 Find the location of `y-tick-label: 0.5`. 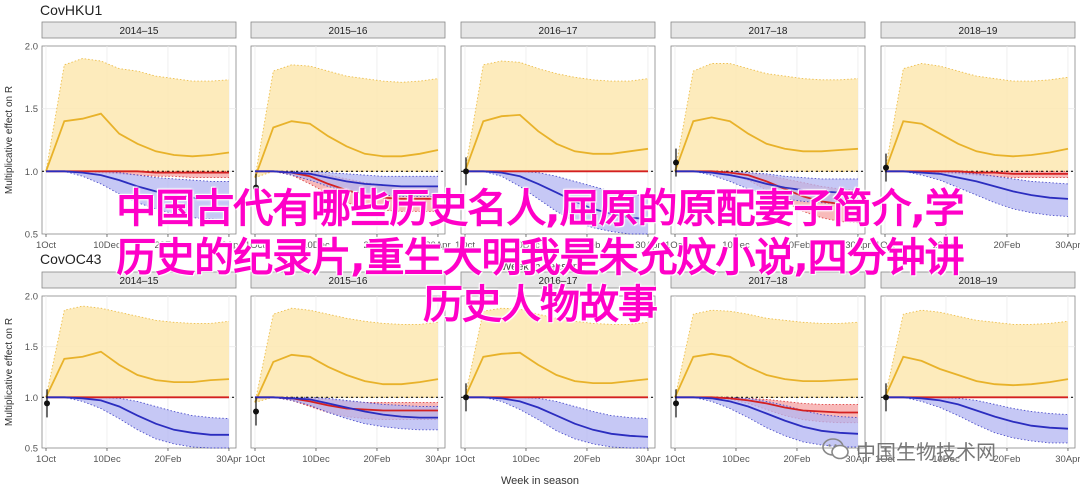

y-tick-label: 0.5 is located at coordinates (31, 449).